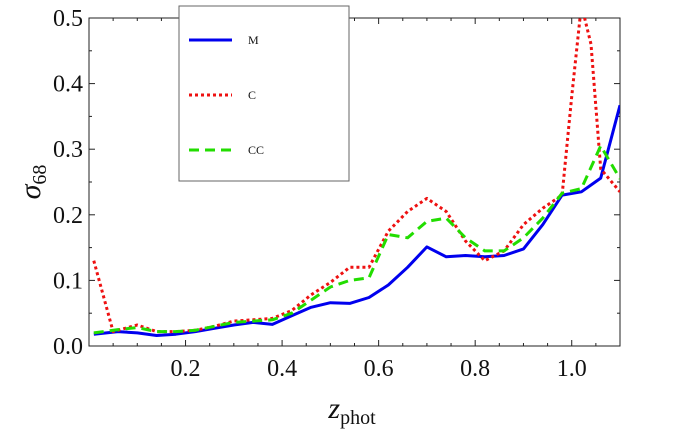 This screenshot has height=434, width=695. What do you see at coordinates (253, 40) in the screenshot?
I see `legend-label-m: M` at bounding box center [253, 40].